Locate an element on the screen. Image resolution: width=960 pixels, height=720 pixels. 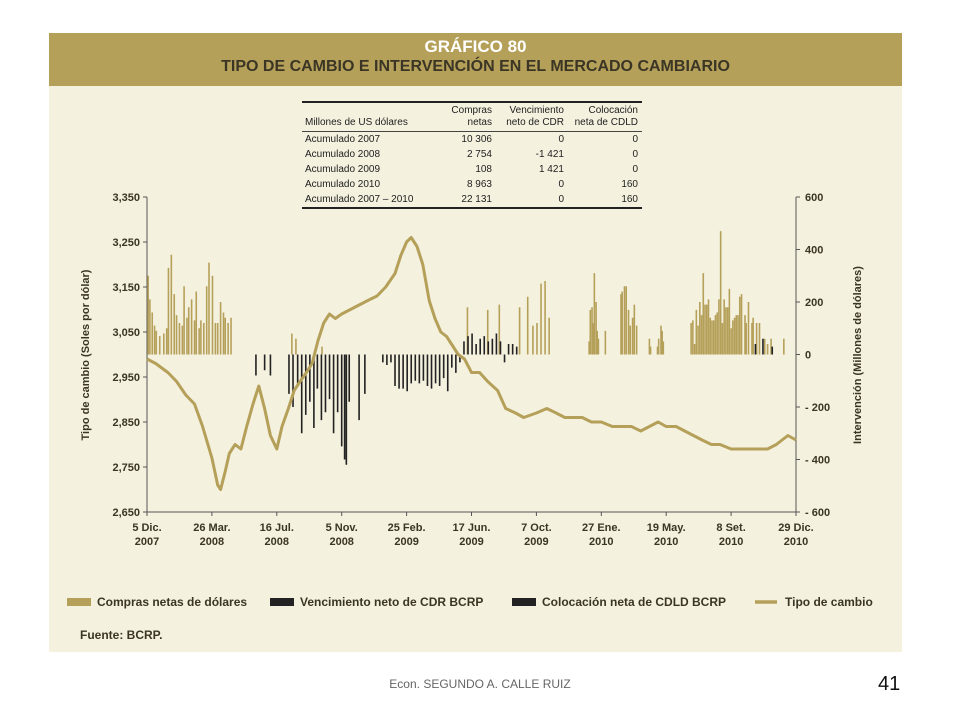
summary-header-cell: Colocación neta de CDLD is located at coordinates (605, 116).